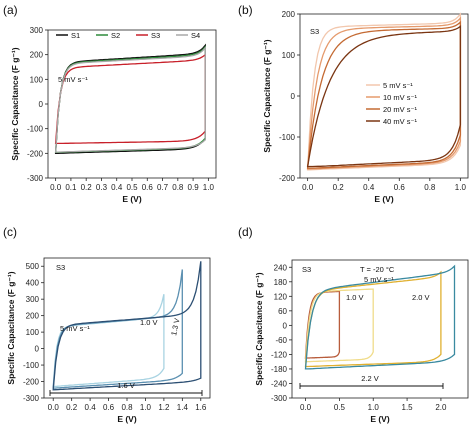  I want to click on legend-entry: S2, so click(115, 35).